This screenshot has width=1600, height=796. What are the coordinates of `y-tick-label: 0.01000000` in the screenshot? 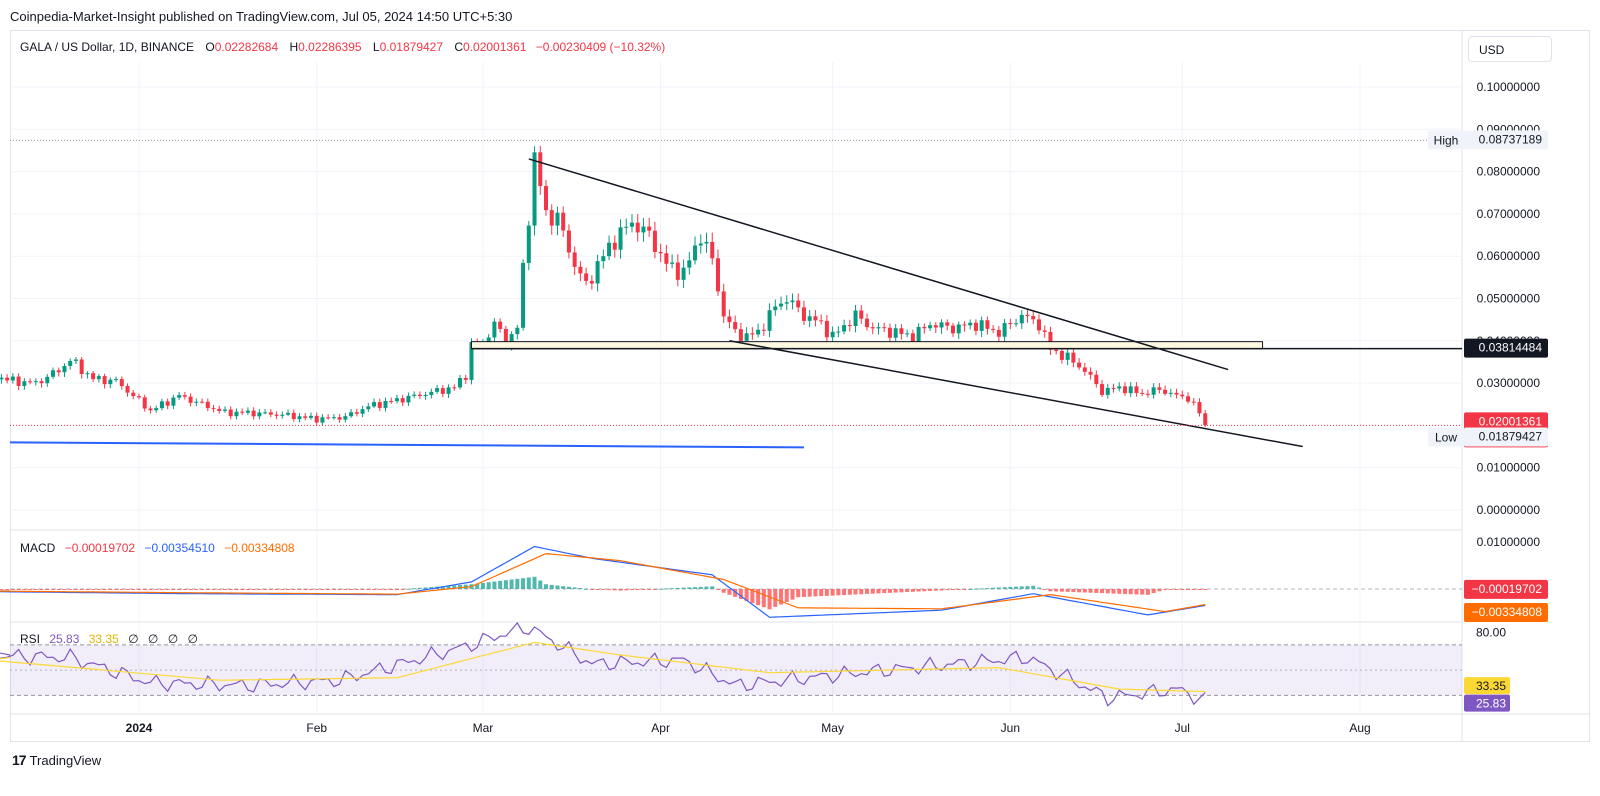 It's located at (1509, 468).